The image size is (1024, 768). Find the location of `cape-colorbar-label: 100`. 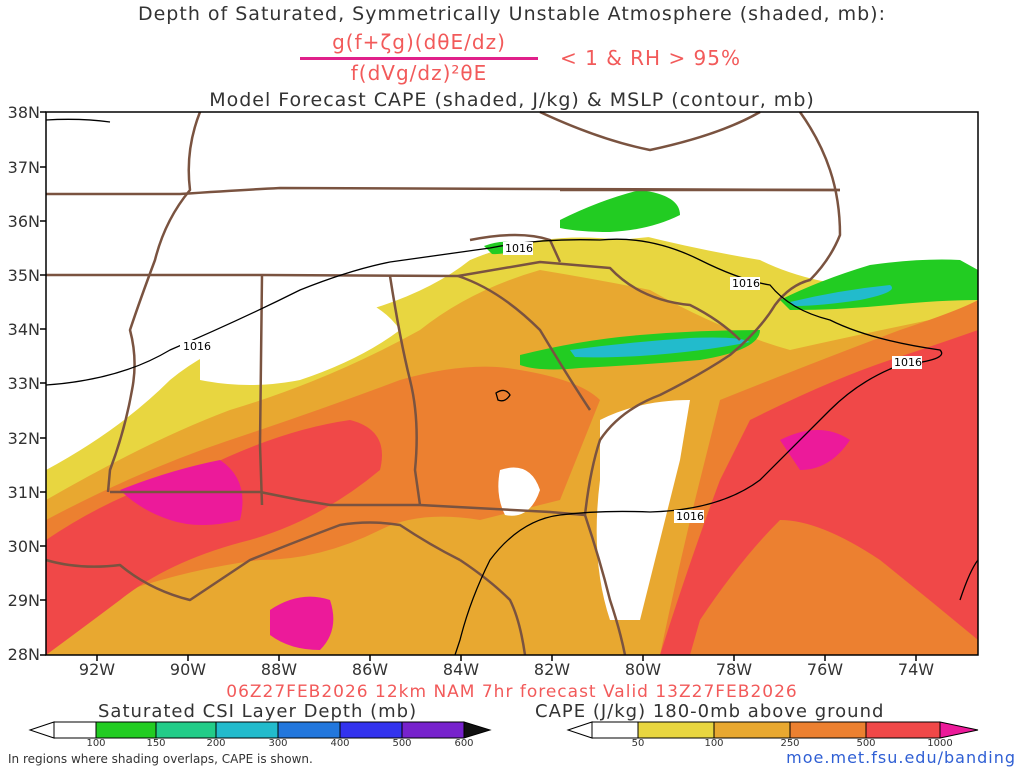

cape-colorbar-label: 100 is located at coordinates (714, 743).